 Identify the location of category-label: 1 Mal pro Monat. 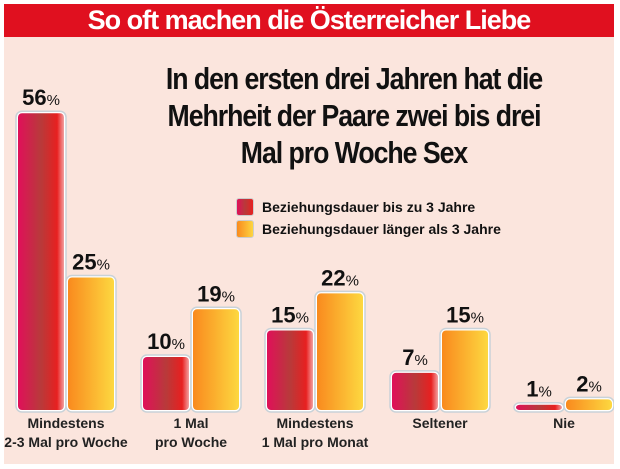
(315, 442).